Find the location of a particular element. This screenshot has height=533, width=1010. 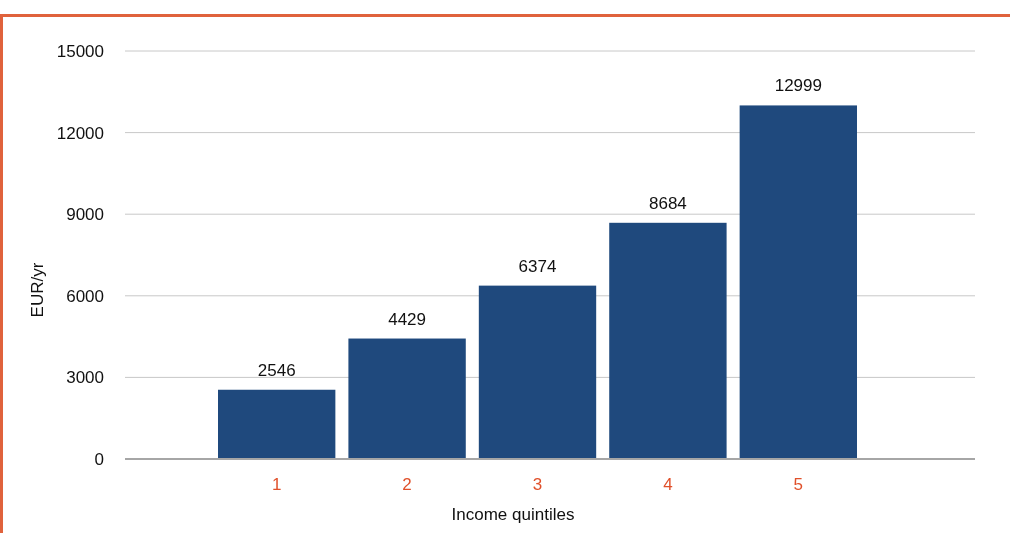

x-tick-label: 3 is located at coordinates (537, 484).